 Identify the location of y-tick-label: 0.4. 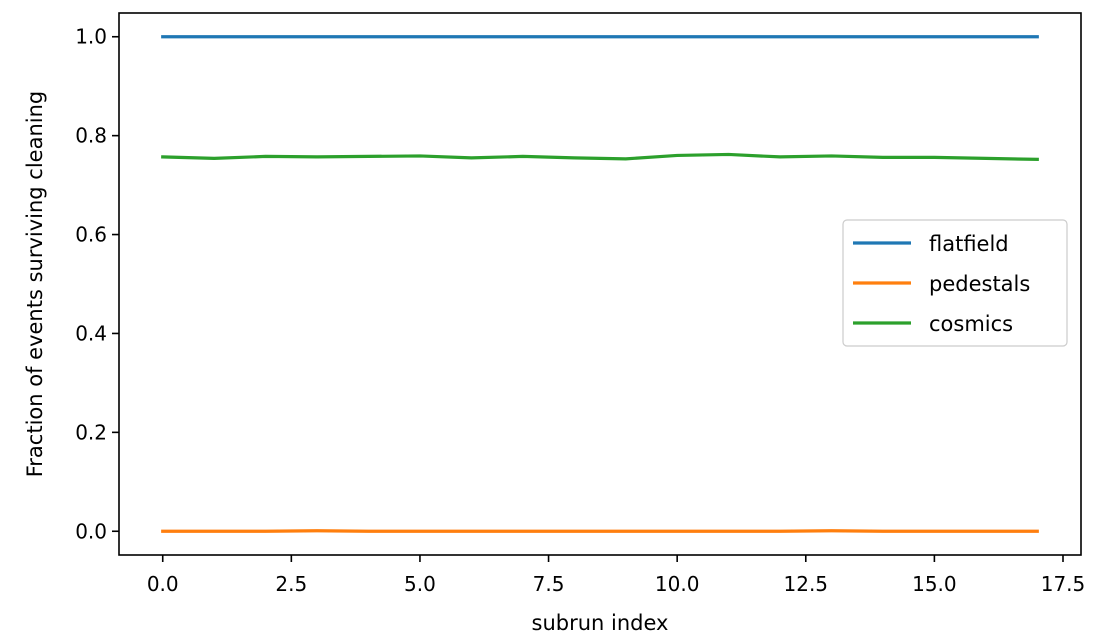
(91, 333).